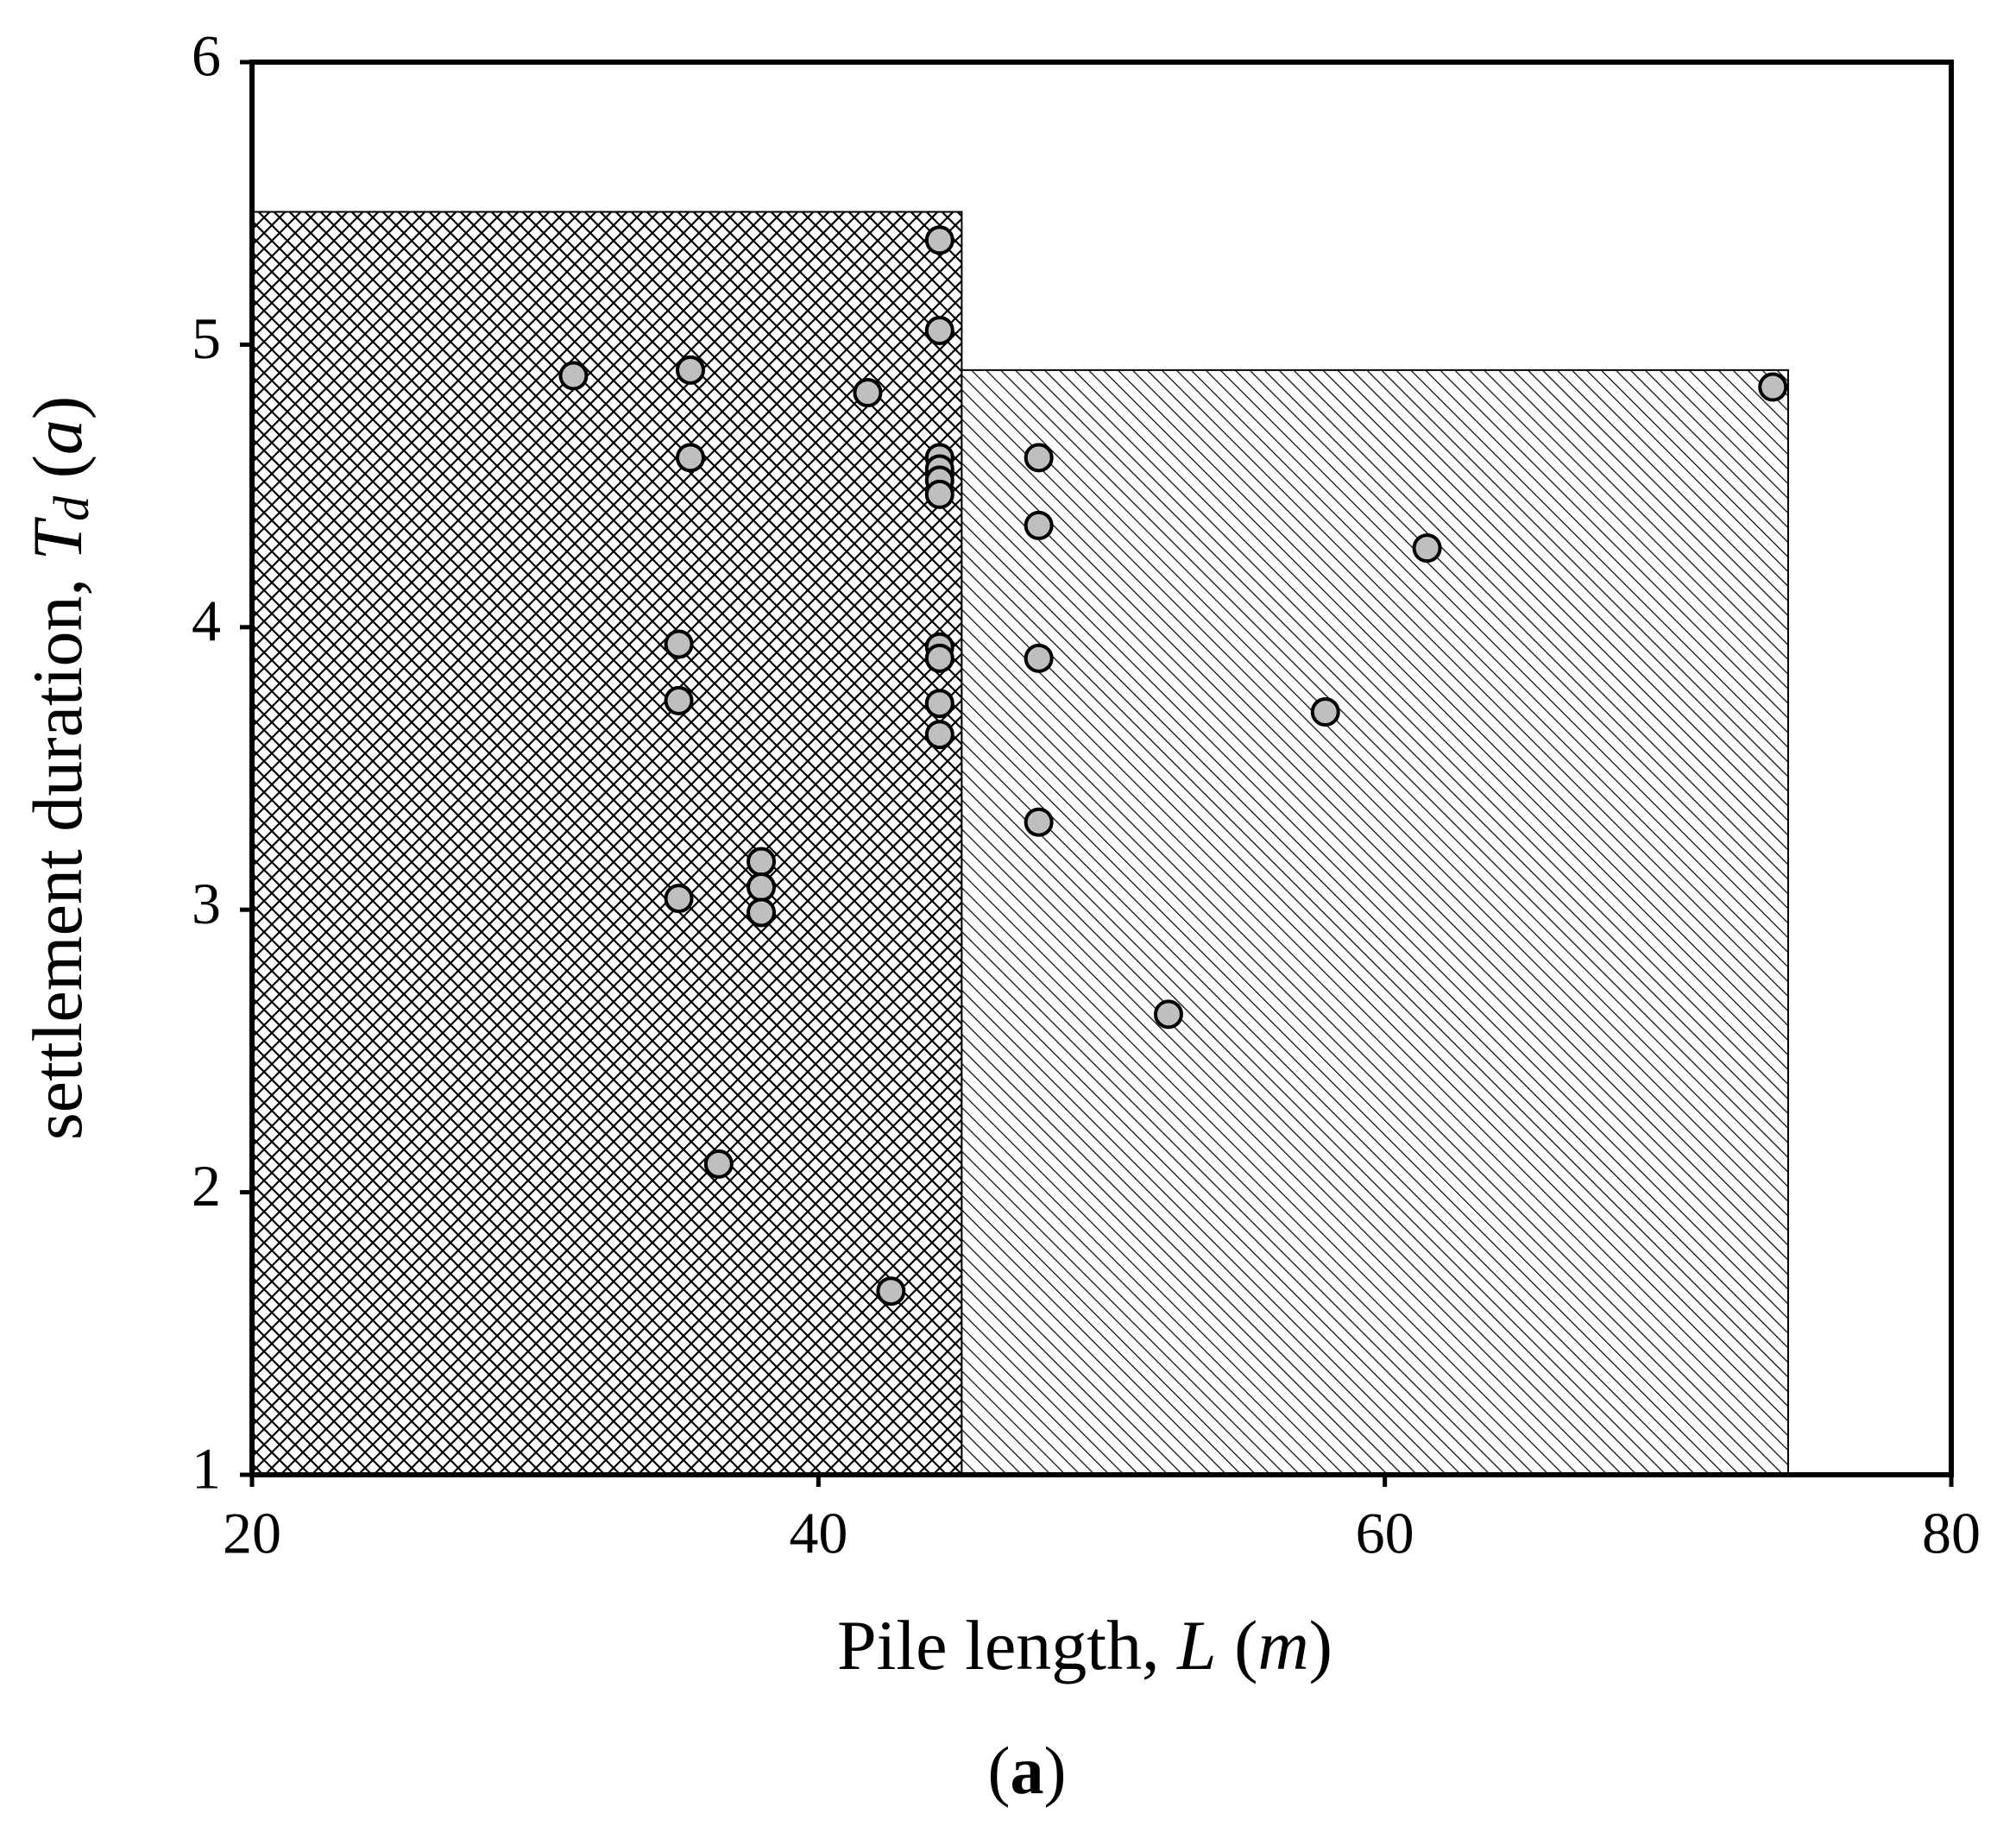 This screenshot has height=1845, width=2016. I want to click on y-axis-label-part: settlement duration,, so click(57, 850).